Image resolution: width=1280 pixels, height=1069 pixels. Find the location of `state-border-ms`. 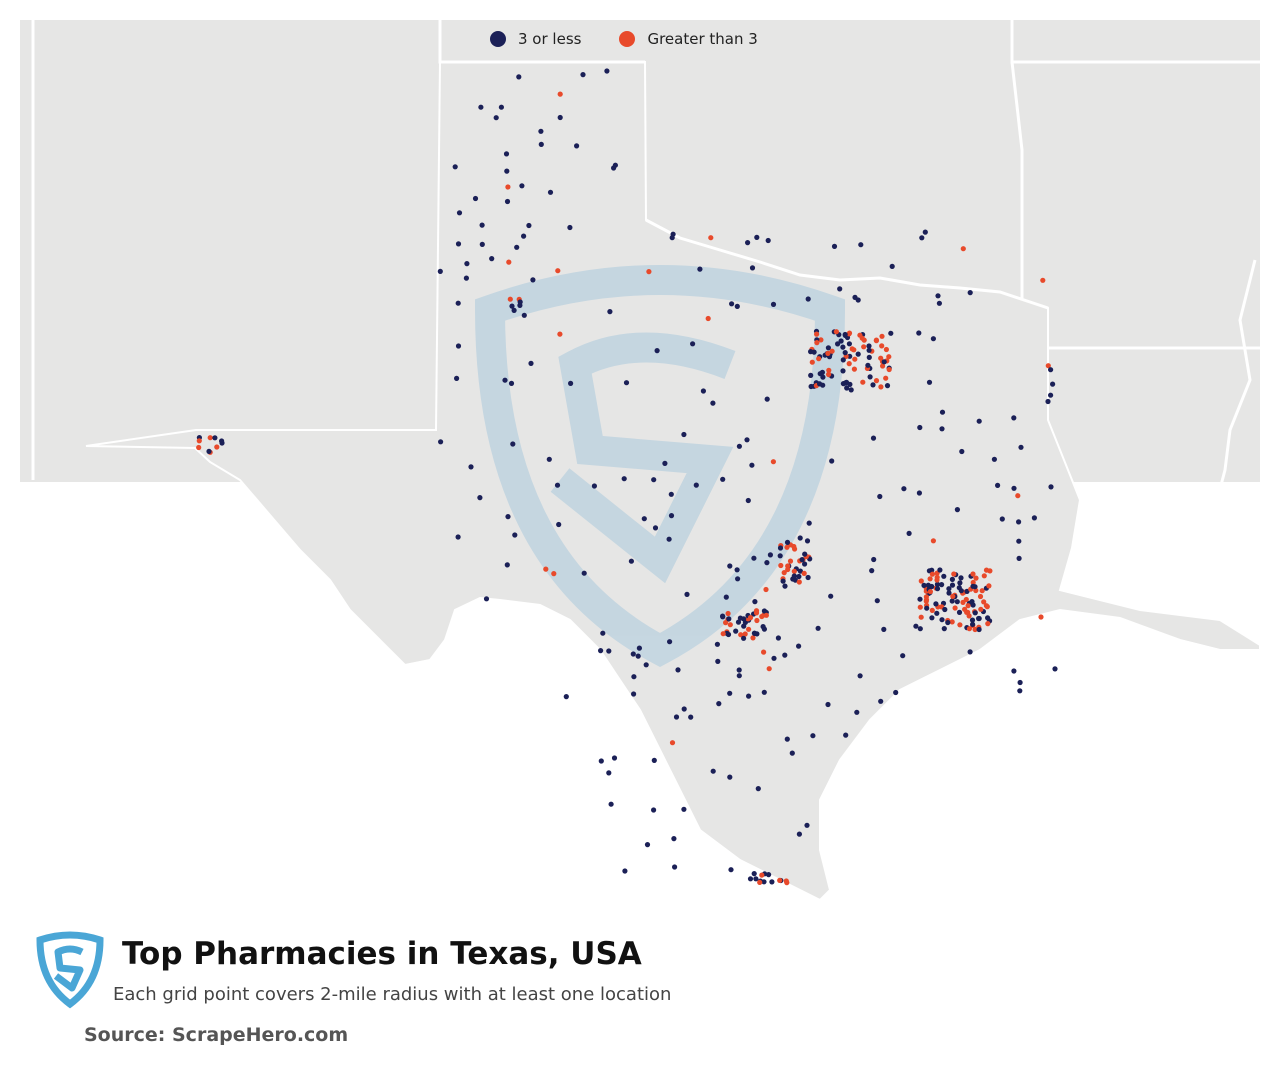

state-border-ms is located at coordinates (1236, 384).